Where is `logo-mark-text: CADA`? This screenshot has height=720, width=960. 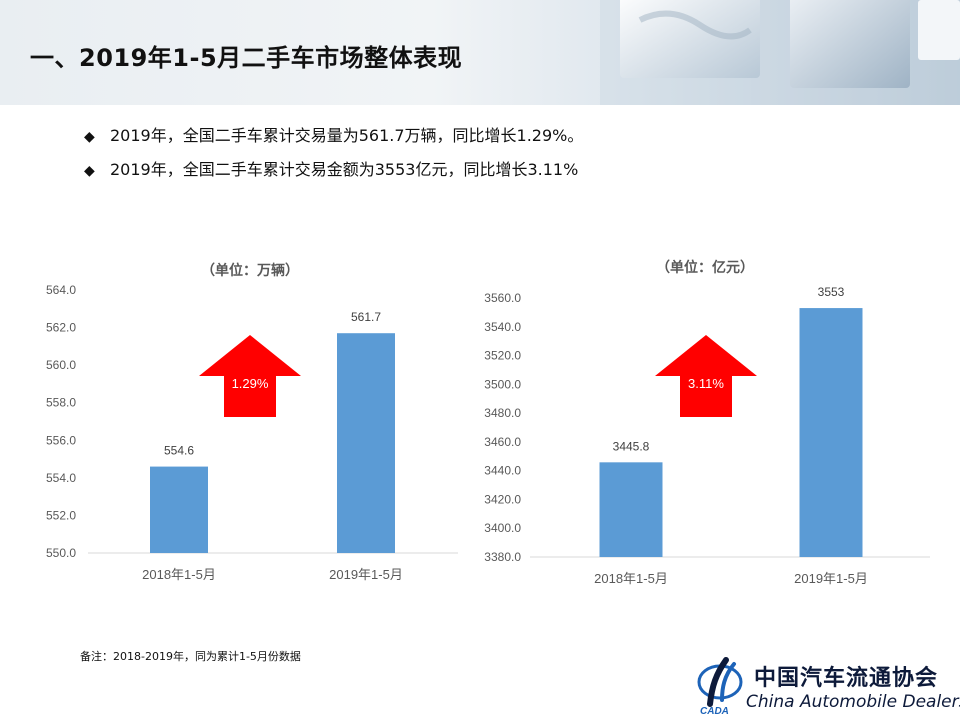
logo-mark-text: CADA is located at coordinates (714, 711).